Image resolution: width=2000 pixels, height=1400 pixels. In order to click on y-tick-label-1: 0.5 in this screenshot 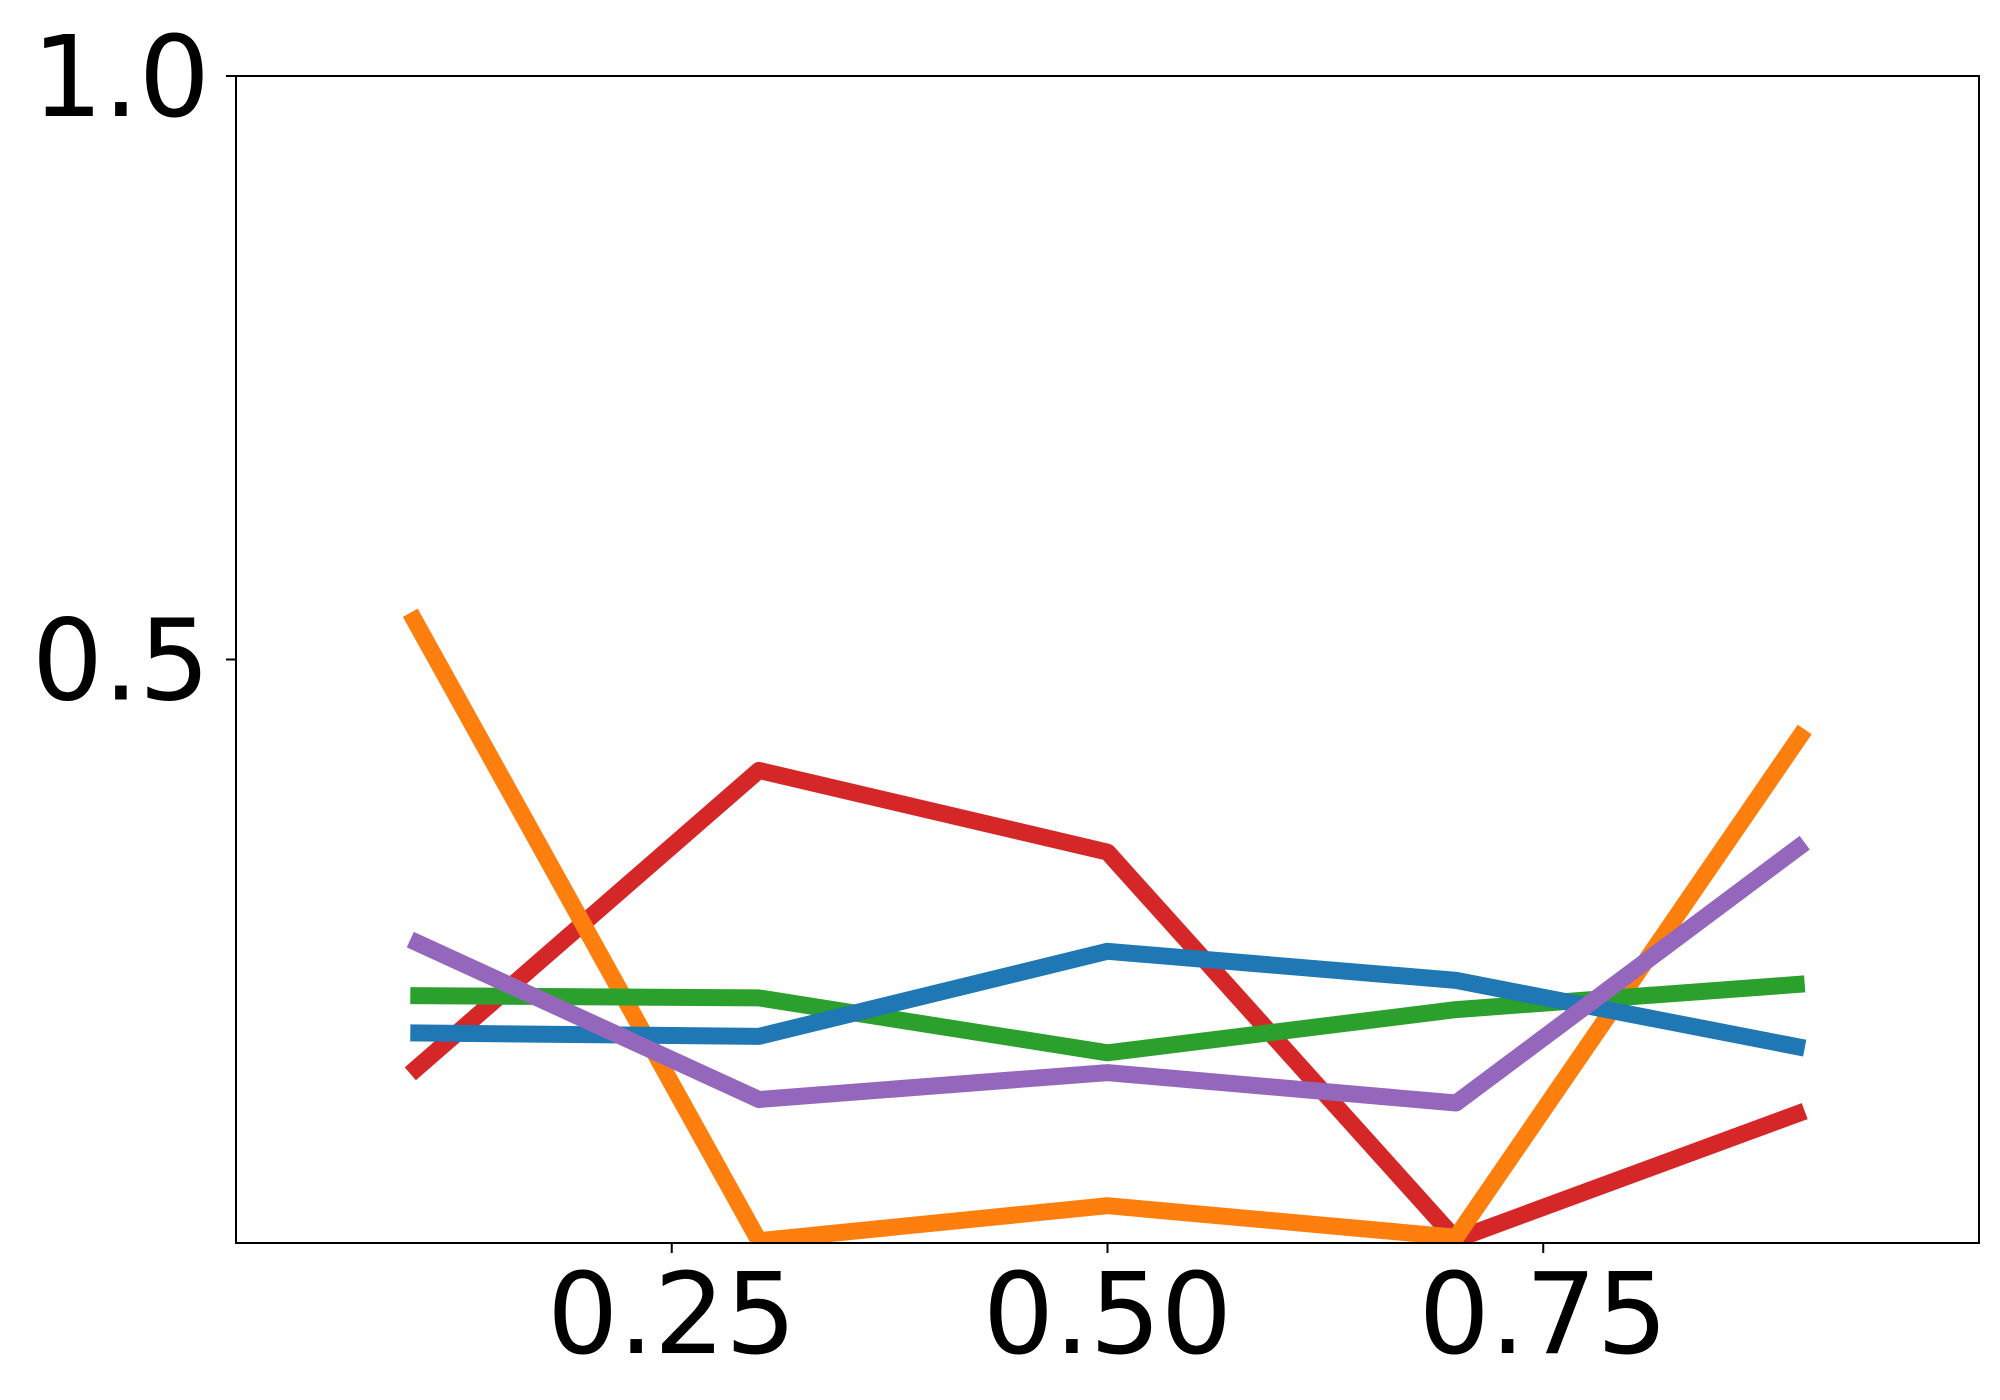, I will do `click(121, 662)`.